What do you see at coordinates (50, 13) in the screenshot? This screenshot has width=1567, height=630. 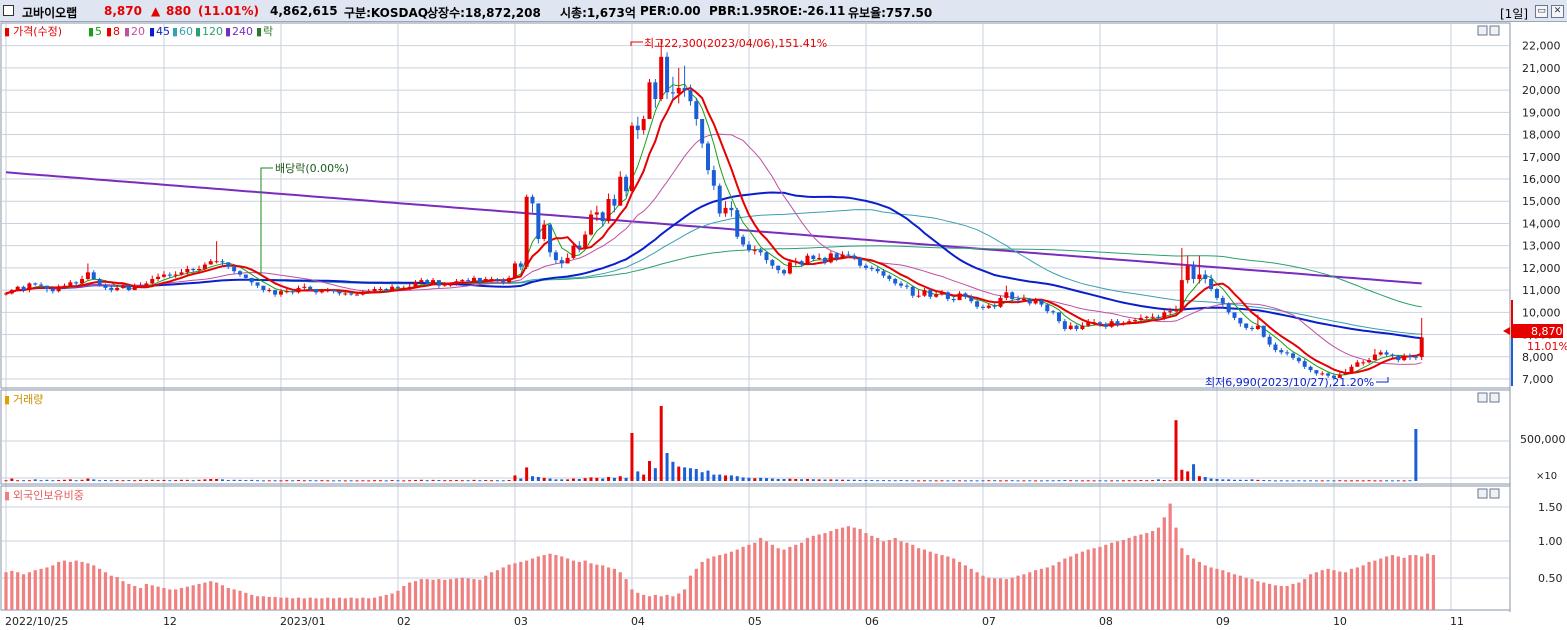 I see `stock-name: 고바이오랩` at bounding box center [50, 13].